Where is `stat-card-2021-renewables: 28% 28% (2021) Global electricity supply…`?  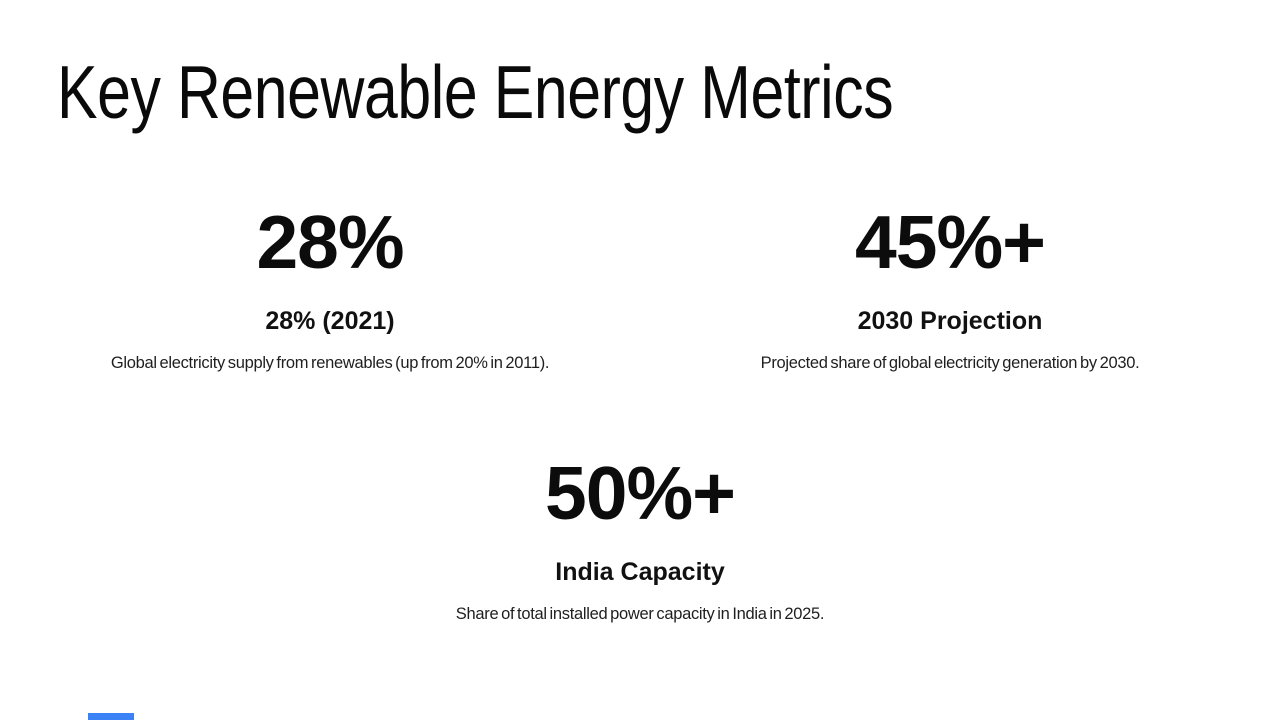
stat-card-2021-renewables: 28% 28% (2021) Global electricity supply… is located at coordinates (330, 289).